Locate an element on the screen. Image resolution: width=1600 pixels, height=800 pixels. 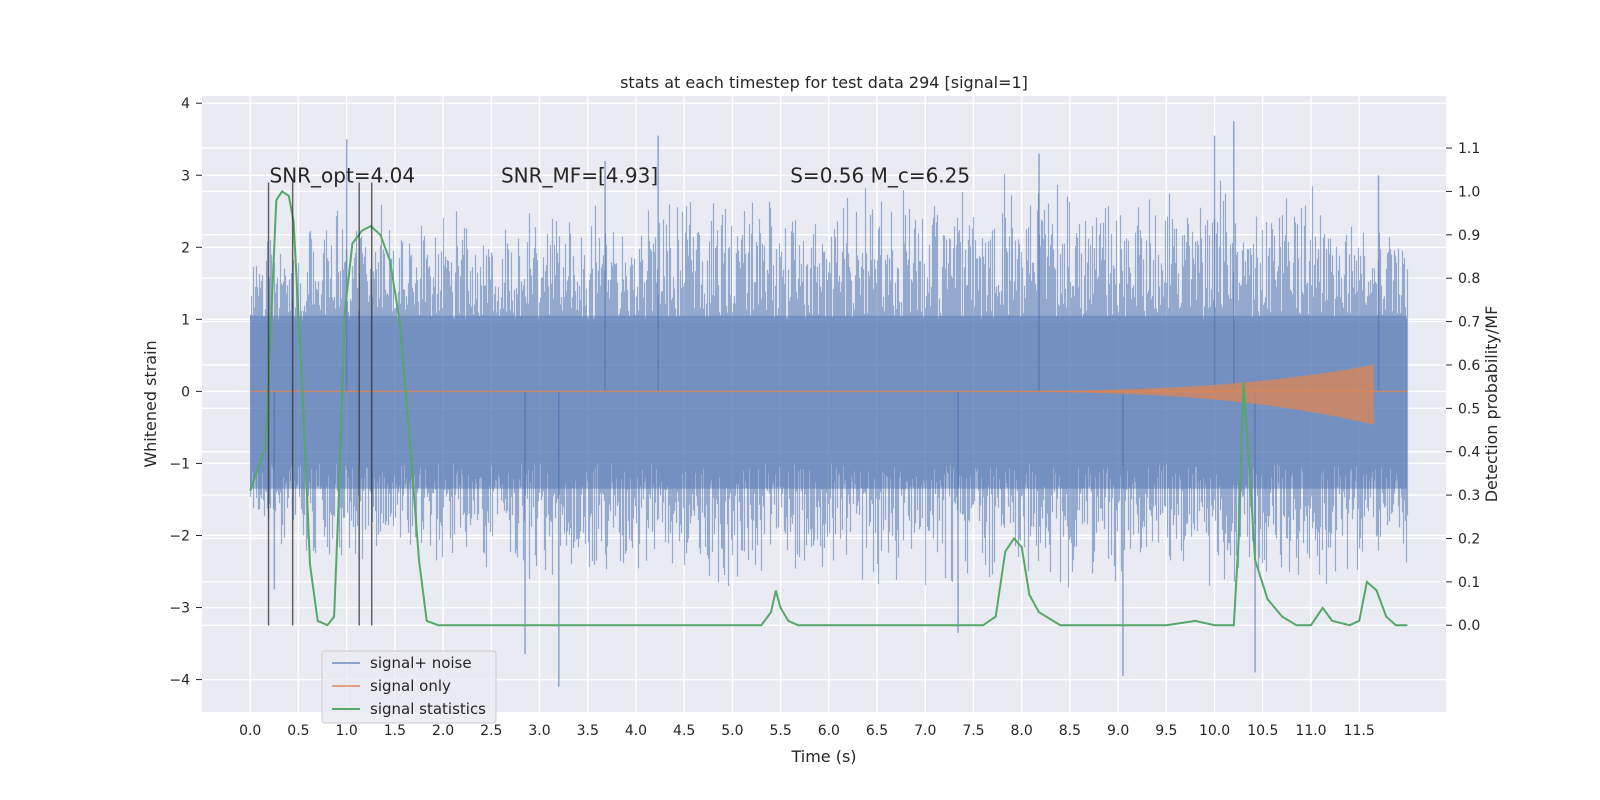
y-axis-label: Whitened strain is located at coordinates (150, 403).